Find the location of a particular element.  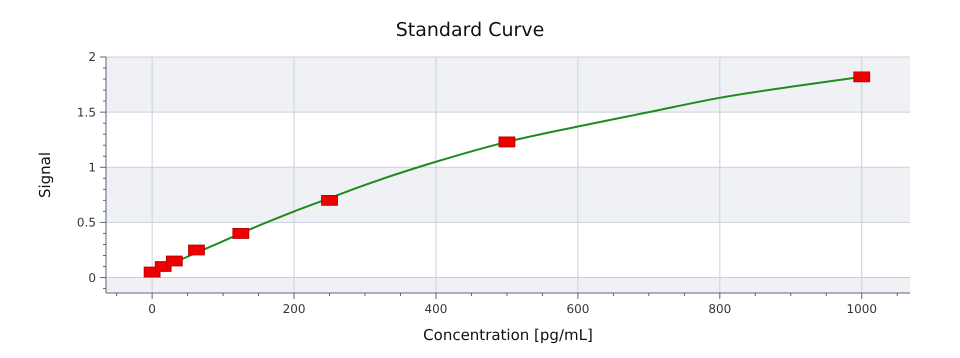

x-tick-label: 0 is located at coordinates (152, 309).